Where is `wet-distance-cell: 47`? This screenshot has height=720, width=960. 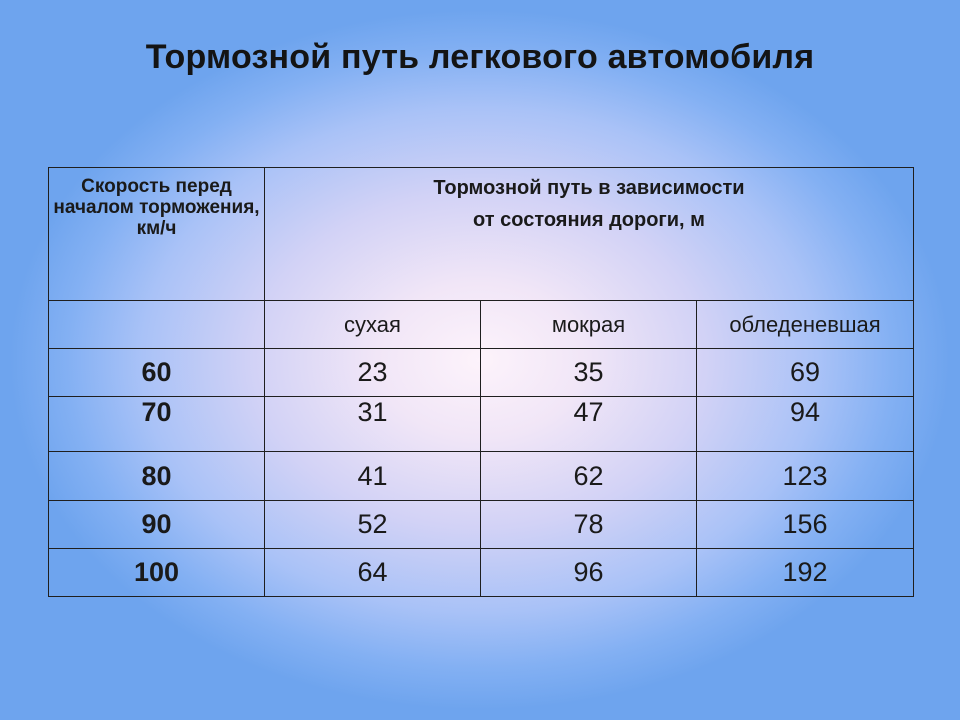 wet-distance-cell: 47 is located at coordinates (588, 424).